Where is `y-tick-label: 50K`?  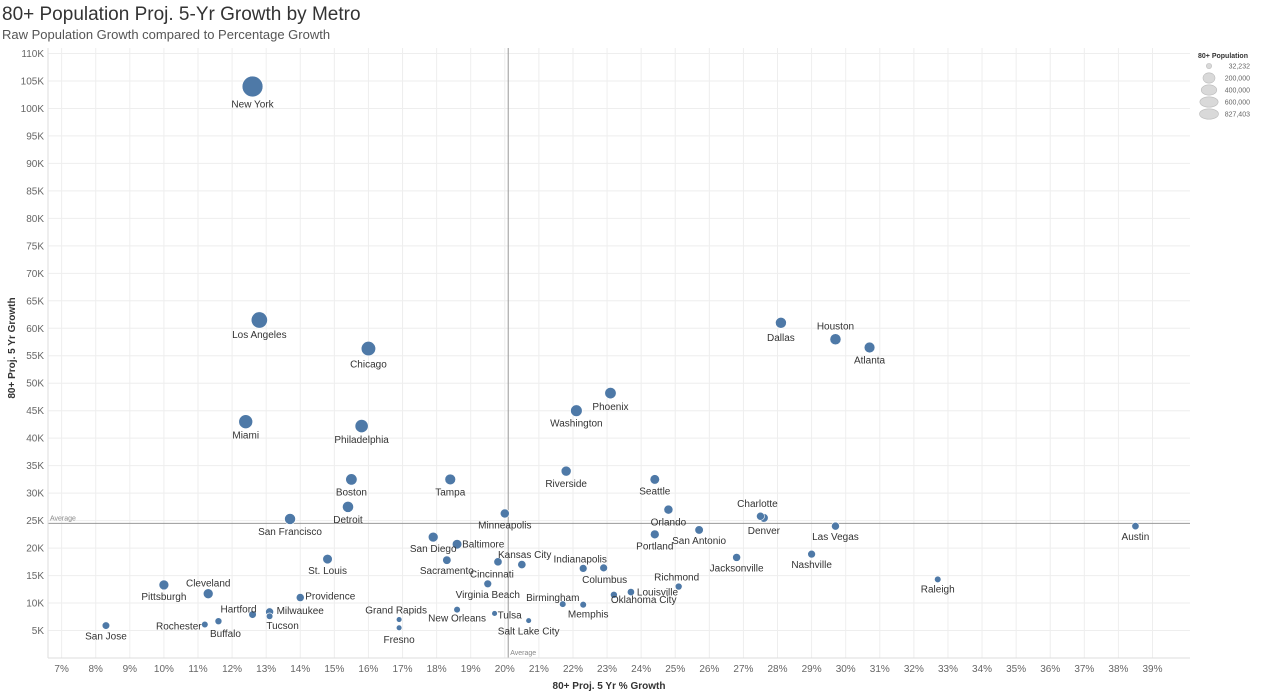
y-tick-label: 50K is located at coordinates (35, 384).